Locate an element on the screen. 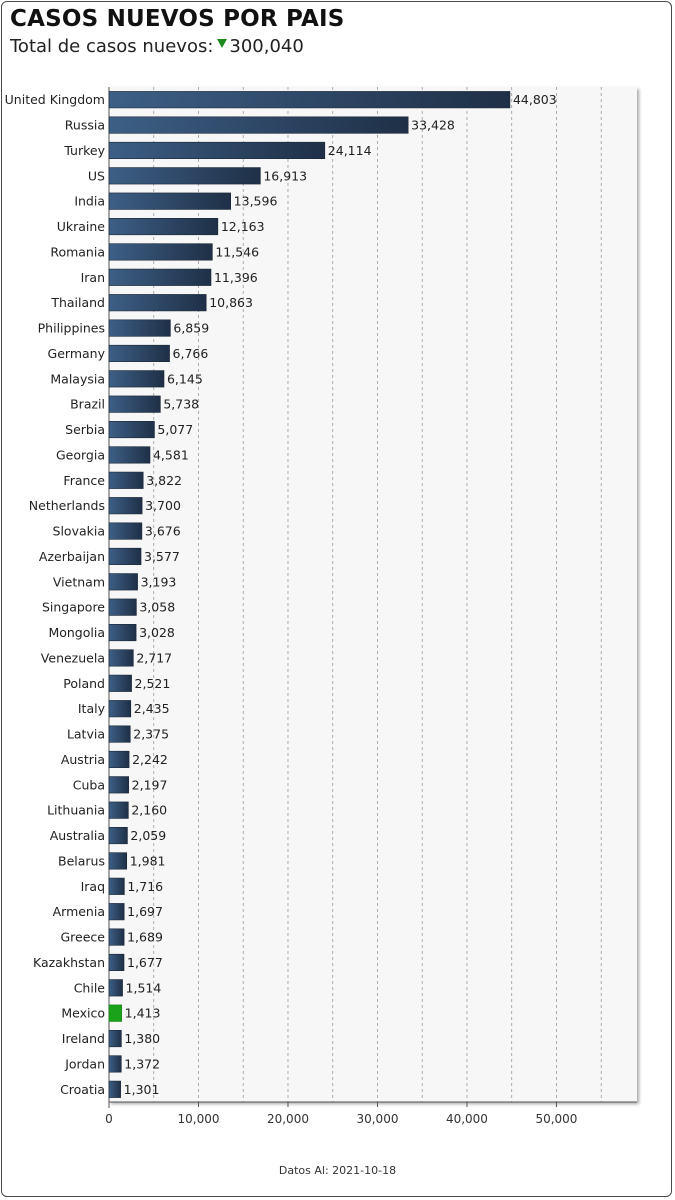 The width and height of the screenshot is (675, 1200). data-label: 3,676 is located at coordinates (163, 531).